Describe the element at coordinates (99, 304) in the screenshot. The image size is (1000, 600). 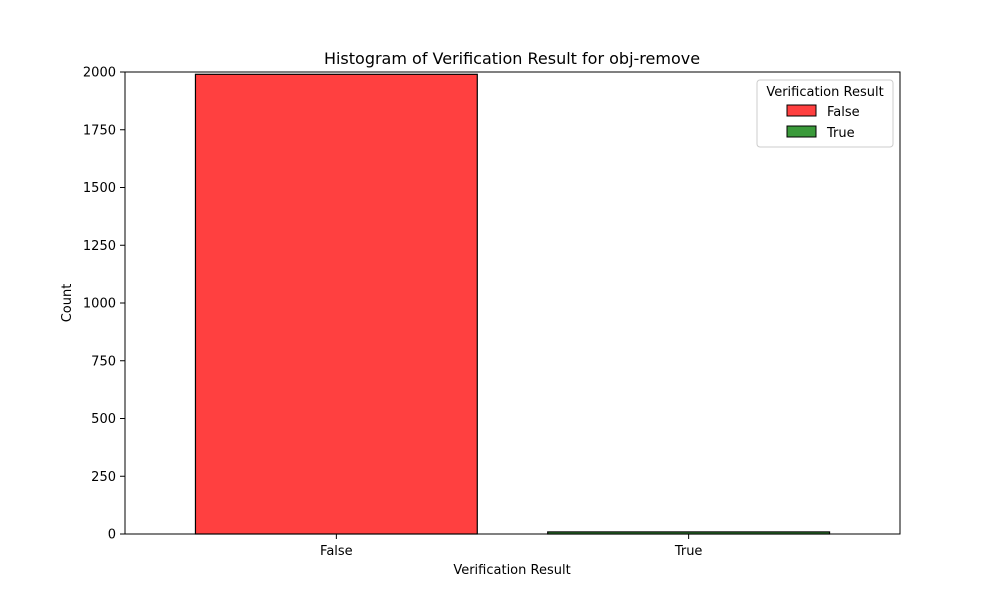
I see `y-tick-label: 1000` at that location.